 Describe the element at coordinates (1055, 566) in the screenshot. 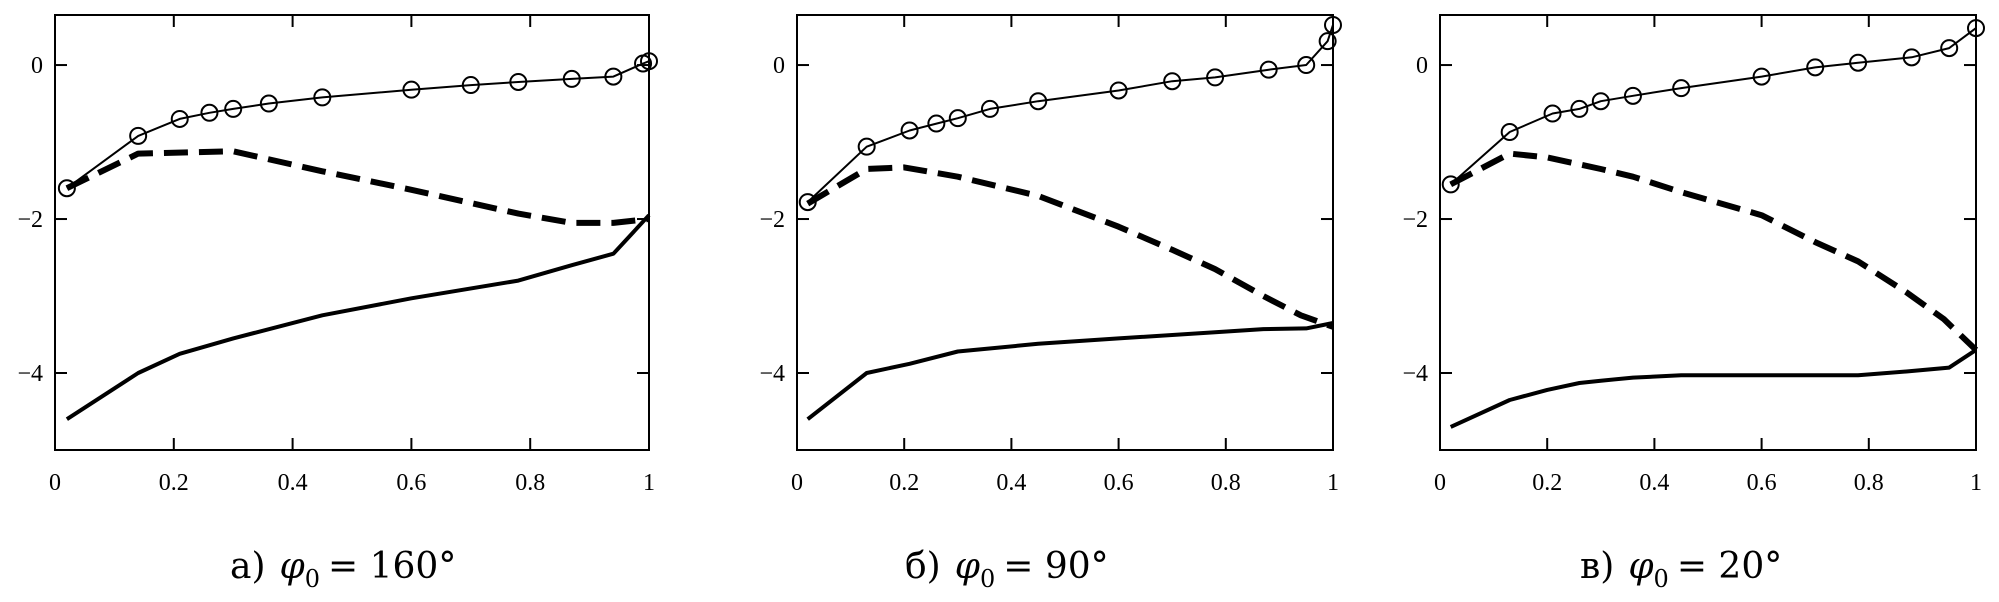

I see `caption-value: = 90°` at that location.